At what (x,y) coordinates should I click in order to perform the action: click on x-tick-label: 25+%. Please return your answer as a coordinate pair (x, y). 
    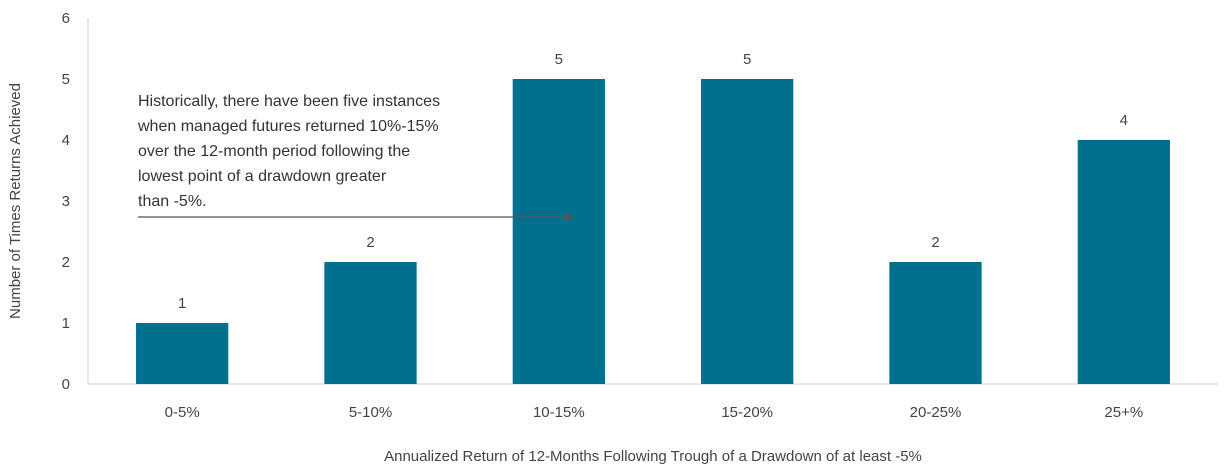
    Looking at the image, I should click on (1123, 412).